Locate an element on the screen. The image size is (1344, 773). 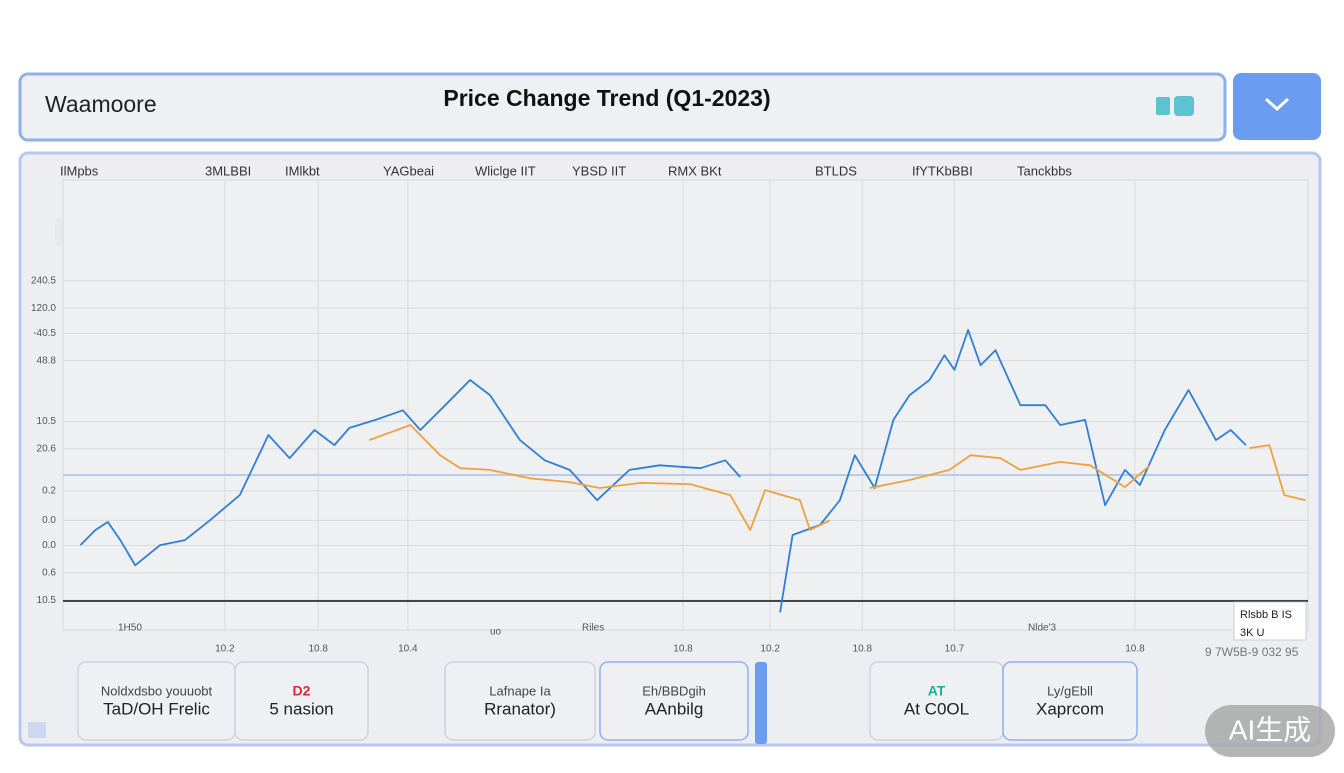
card-label: Rranator) is located at coordinates (520, 708).